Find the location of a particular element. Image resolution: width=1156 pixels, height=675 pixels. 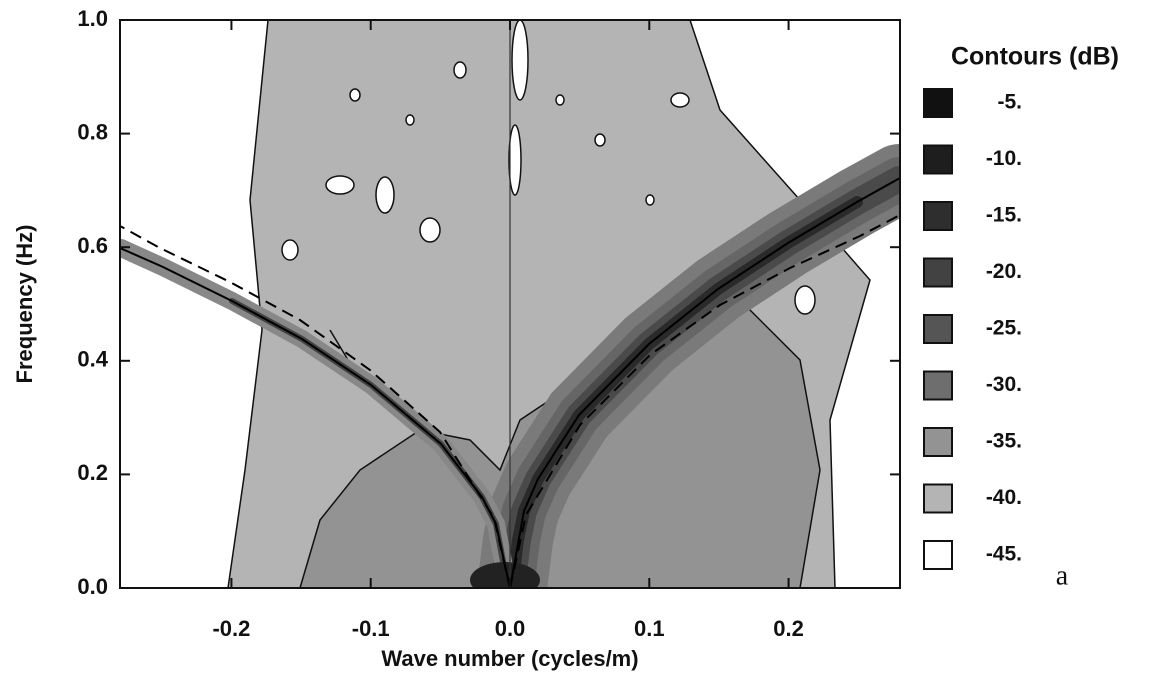

legend-label: -20. is located at coordinates (1004, 271).